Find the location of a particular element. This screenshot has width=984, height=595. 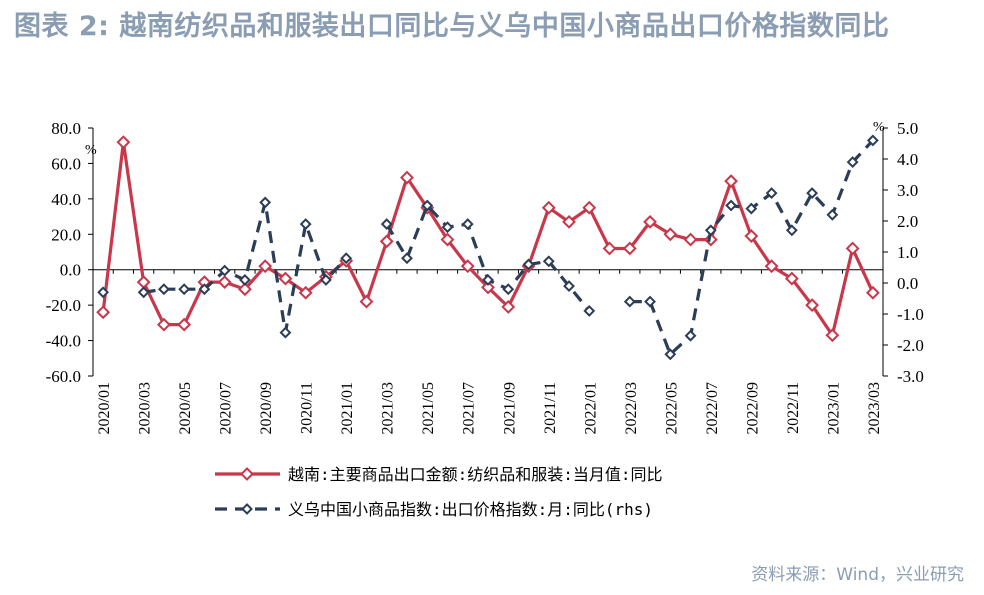

x-tick-label: 2020/11 is located at coordinates (307, 408).